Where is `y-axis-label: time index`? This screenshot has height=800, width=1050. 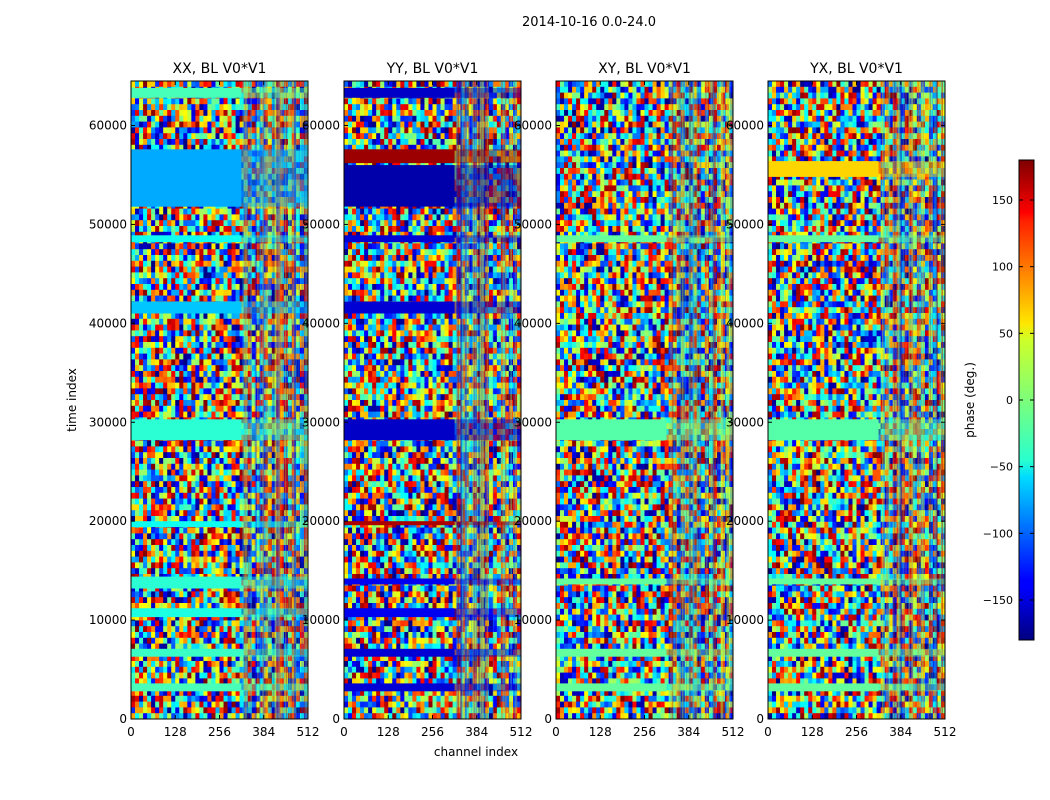
y-axis-label: time index is located at coordinates (72, 400).